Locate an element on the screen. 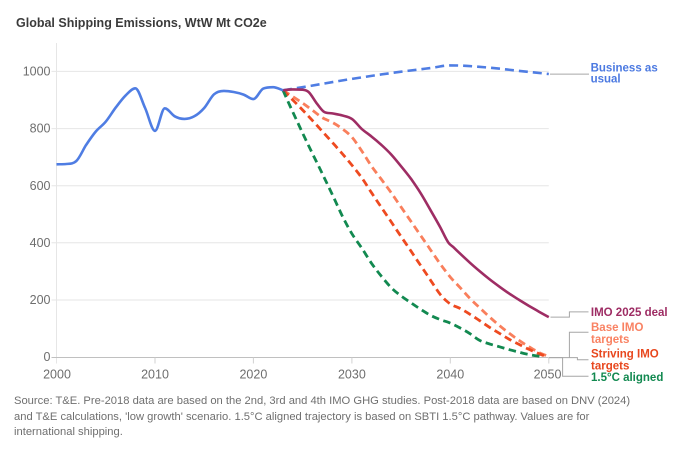  svg-text: 200 is located at coordinates (40, 300).